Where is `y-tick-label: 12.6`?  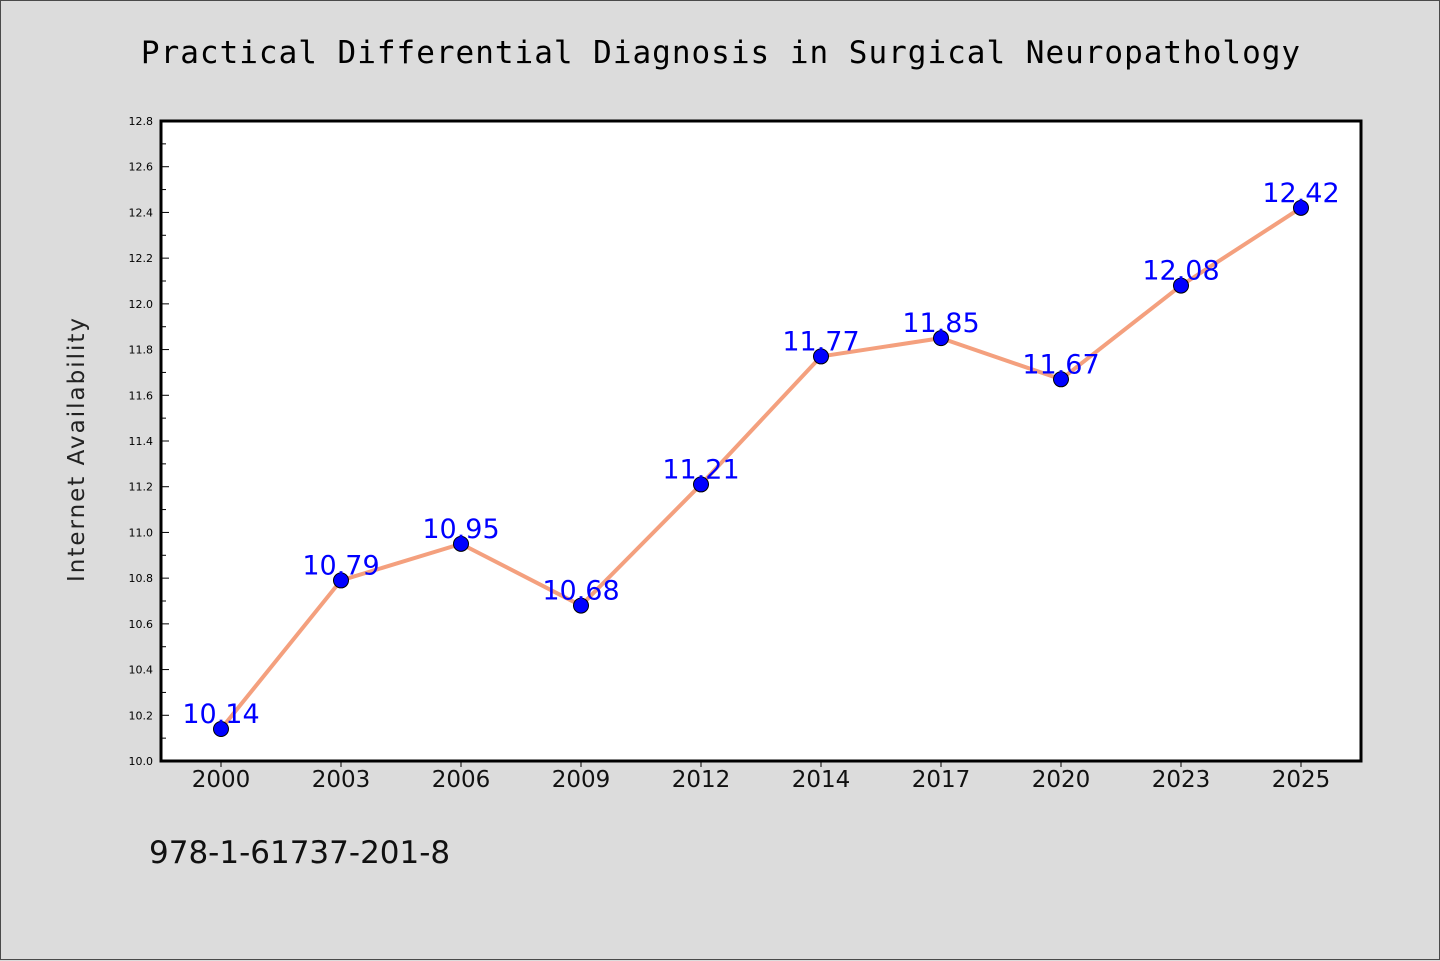
y-tick-label: 12.6 is located at coordinates (141, 167).